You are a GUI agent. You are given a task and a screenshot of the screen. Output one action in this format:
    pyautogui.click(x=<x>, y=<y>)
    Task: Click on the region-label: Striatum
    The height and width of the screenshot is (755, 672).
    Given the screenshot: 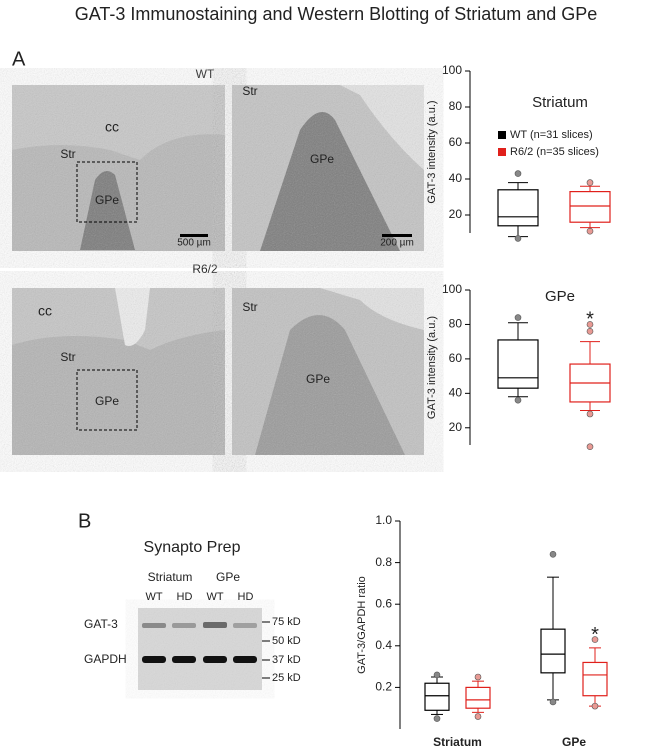 What is the action you would take?
    pyautogui.click(x=170, y=577)
    